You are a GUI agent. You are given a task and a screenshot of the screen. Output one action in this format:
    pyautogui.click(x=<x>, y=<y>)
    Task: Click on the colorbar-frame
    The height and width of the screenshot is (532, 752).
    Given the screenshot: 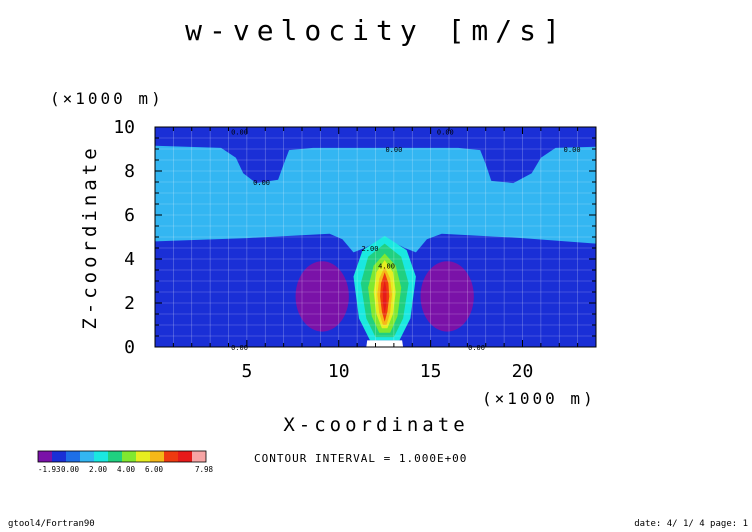 What is the action you would take?
    pyautogui.click(x=122, y=456)
    